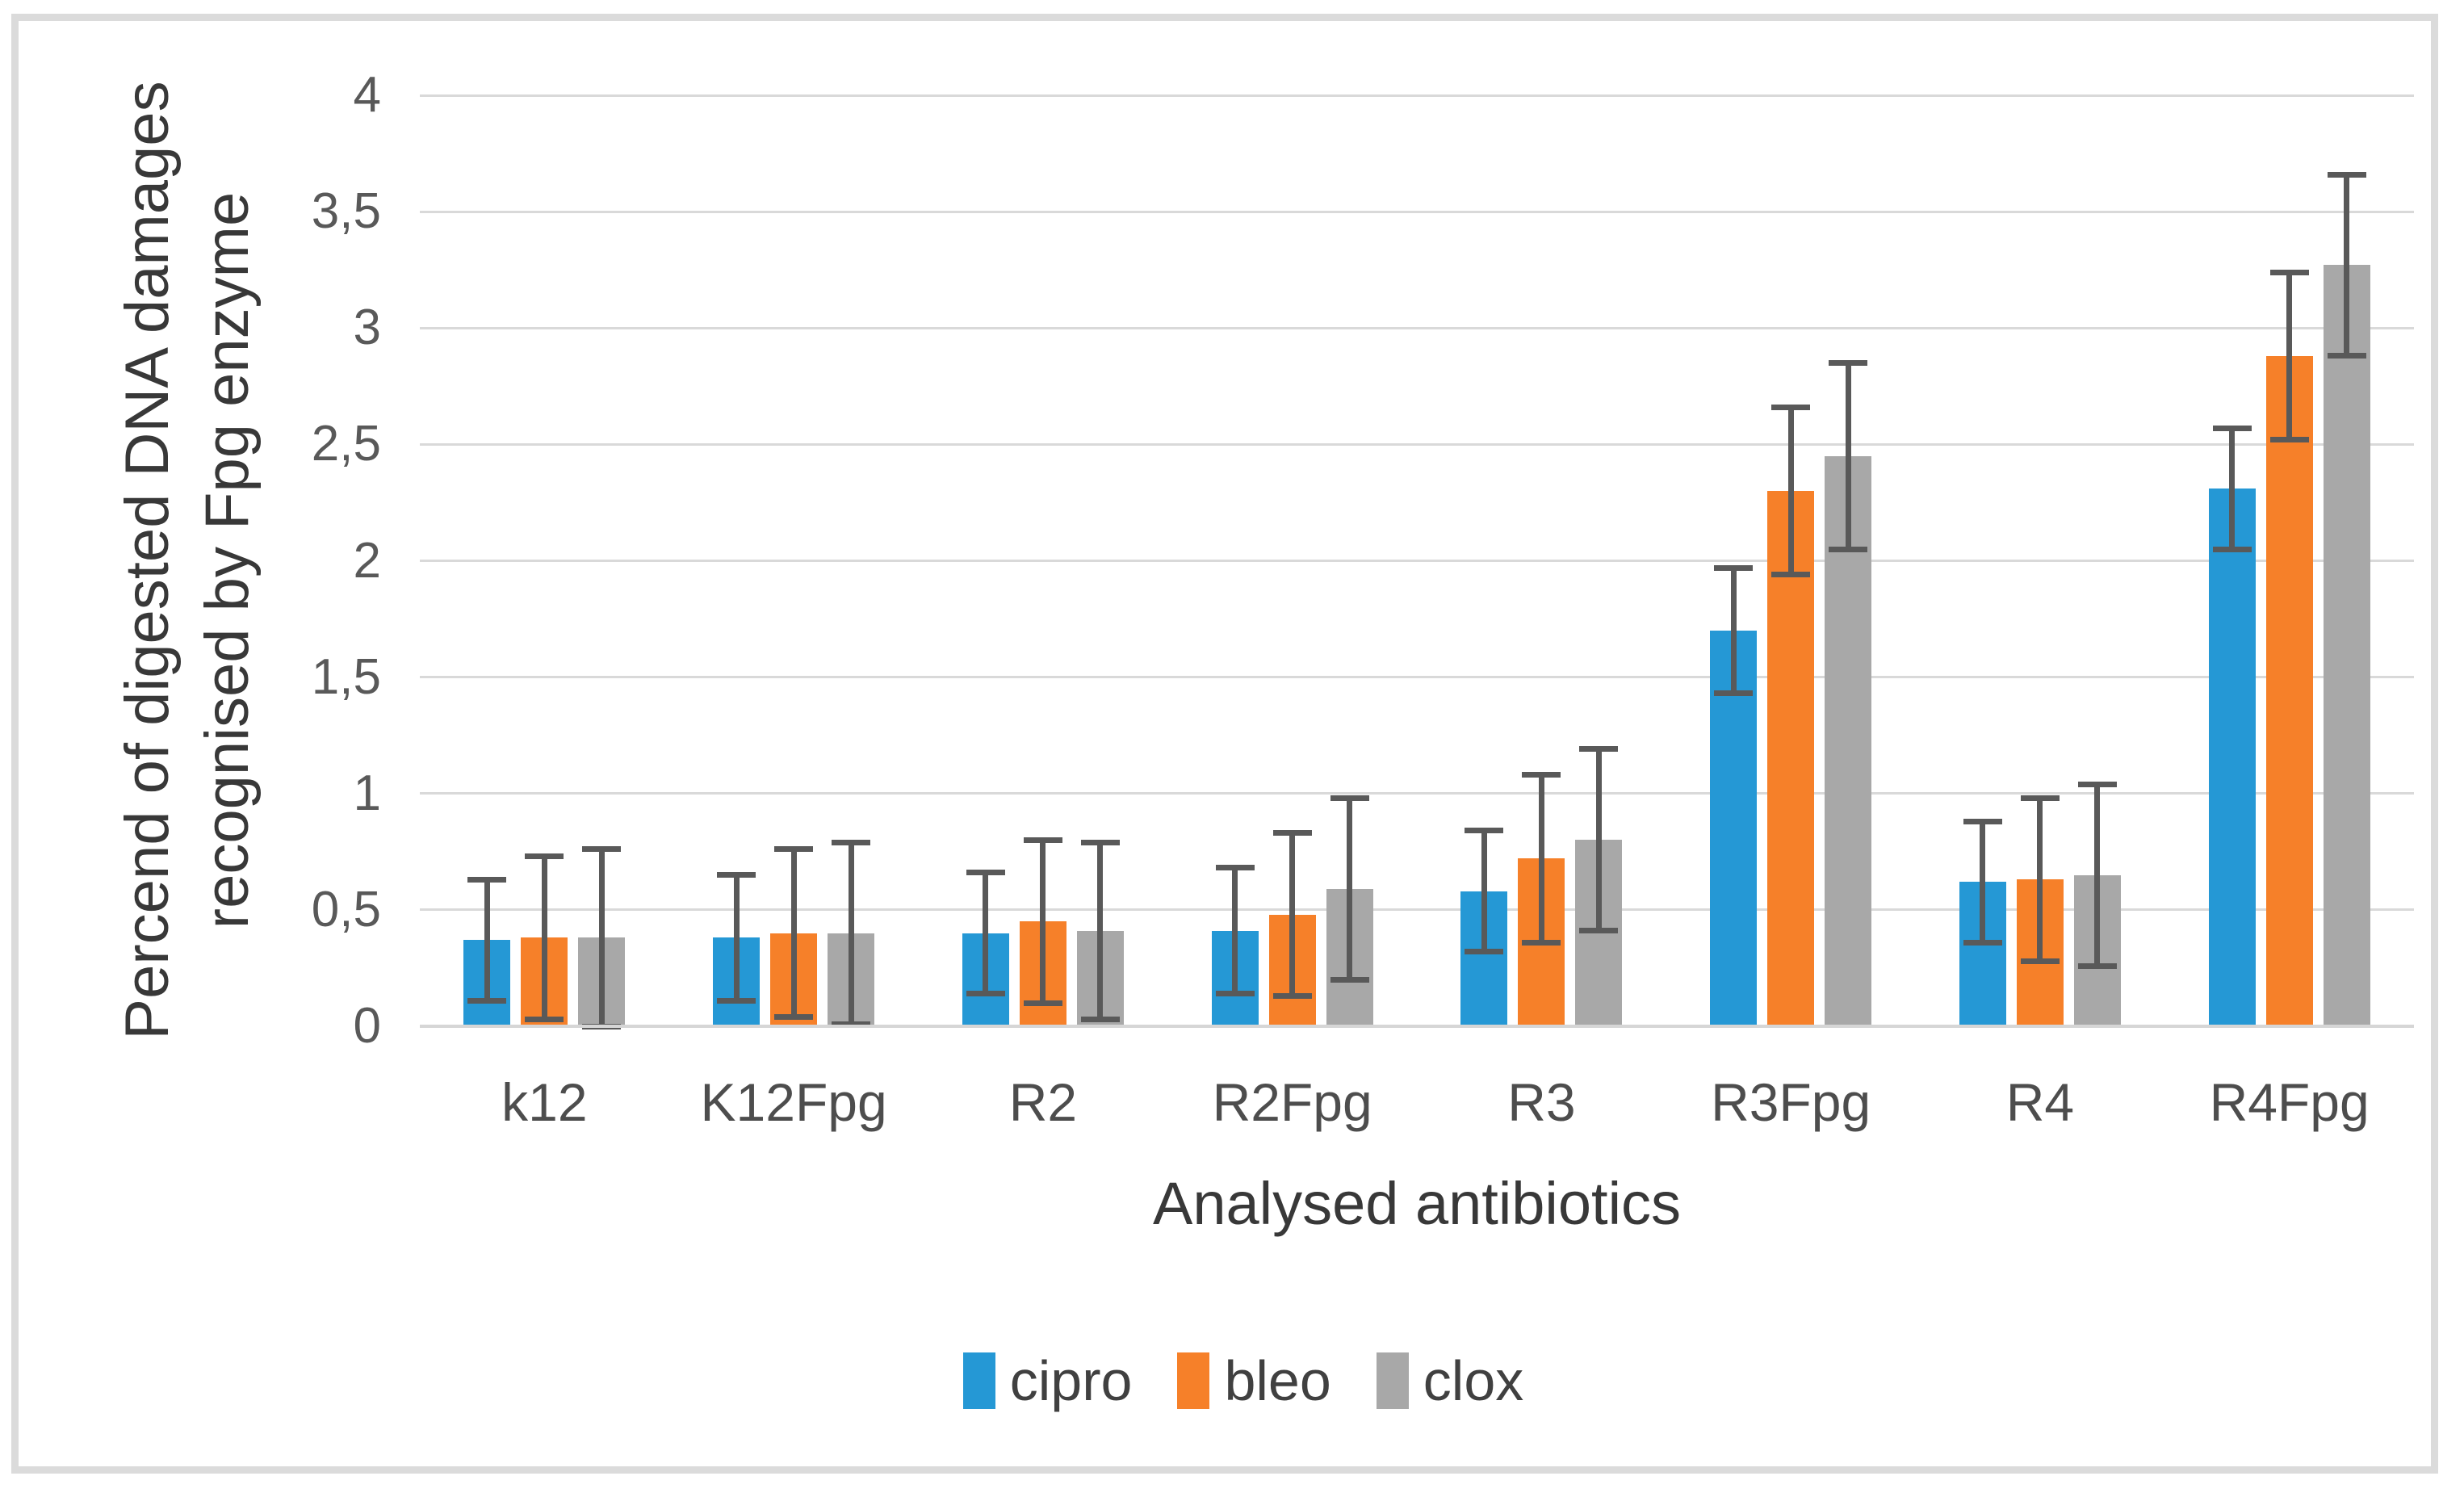 The height and width of the screenshot is (1497, 2464). What do you see at coordinates (602, 849) in the screenshot?
I see `error-cap-top-clox-k12` at bounding box center [602, 849].